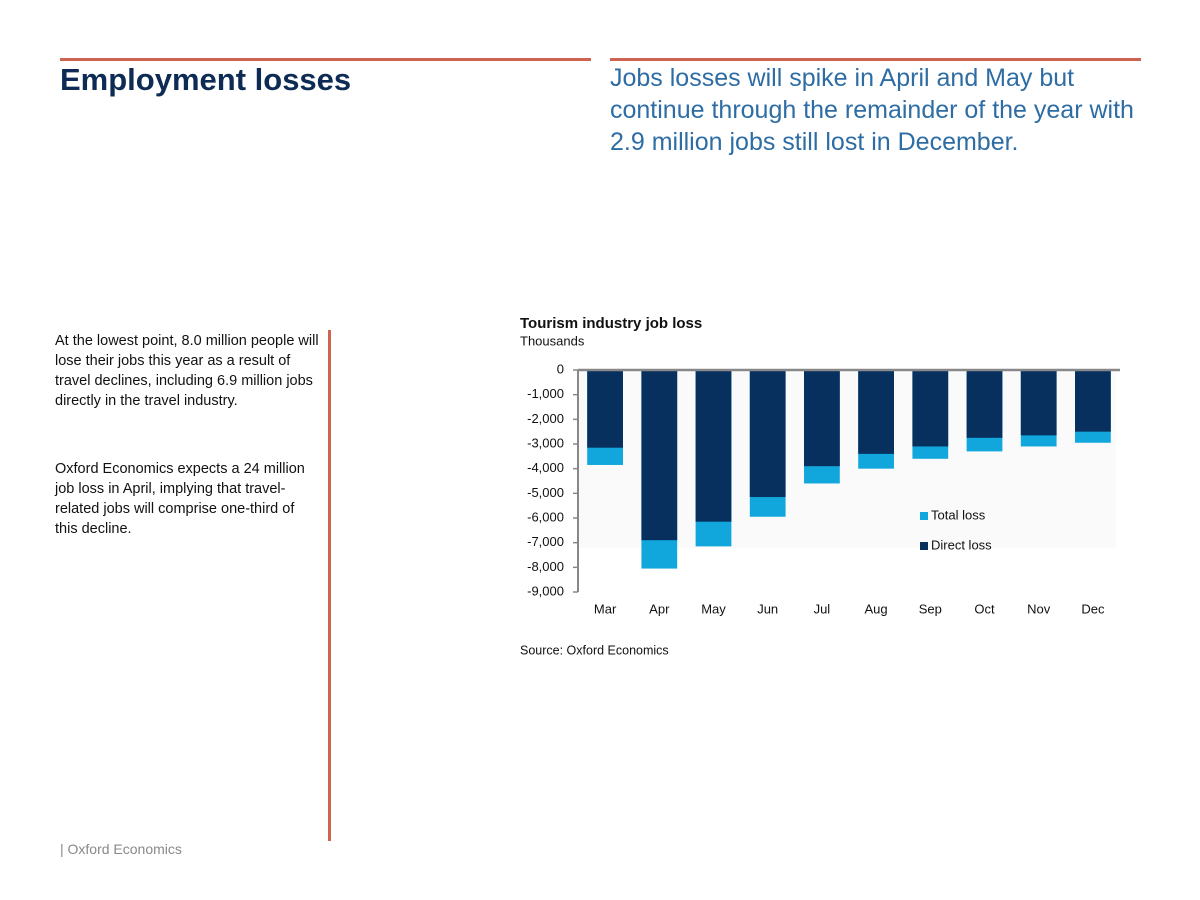  Describe the element at coordinates (876, 608) in the screenshot. I see `x-tick-label: Aug` at that location.